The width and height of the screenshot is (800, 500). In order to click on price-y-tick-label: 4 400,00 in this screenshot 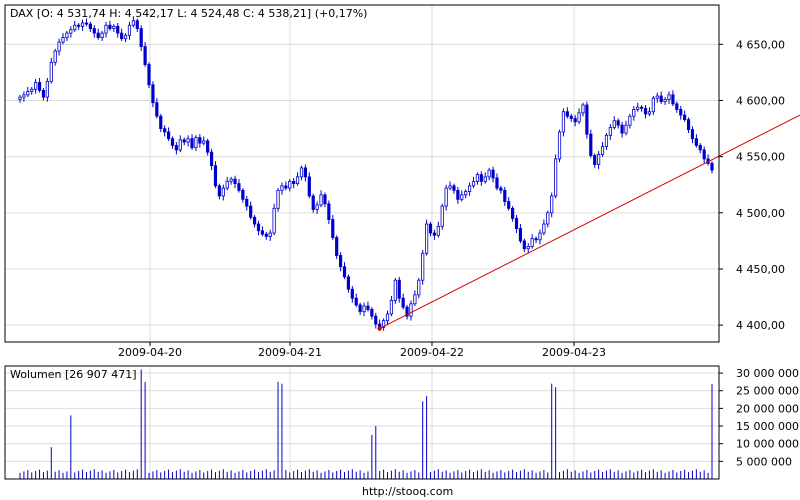, I will do `click(760, 325)`.